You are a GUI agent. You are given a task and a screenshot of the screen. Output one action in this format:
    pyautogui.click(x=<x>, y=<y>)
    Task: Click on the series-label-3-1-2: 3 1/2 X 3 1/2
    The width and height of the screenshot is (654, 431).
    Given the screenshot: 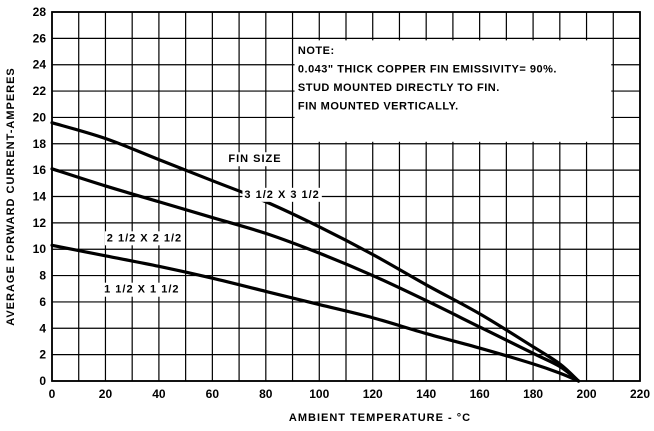 What is the action you would take?
    pyautogui.click(x=281, y=195)
    